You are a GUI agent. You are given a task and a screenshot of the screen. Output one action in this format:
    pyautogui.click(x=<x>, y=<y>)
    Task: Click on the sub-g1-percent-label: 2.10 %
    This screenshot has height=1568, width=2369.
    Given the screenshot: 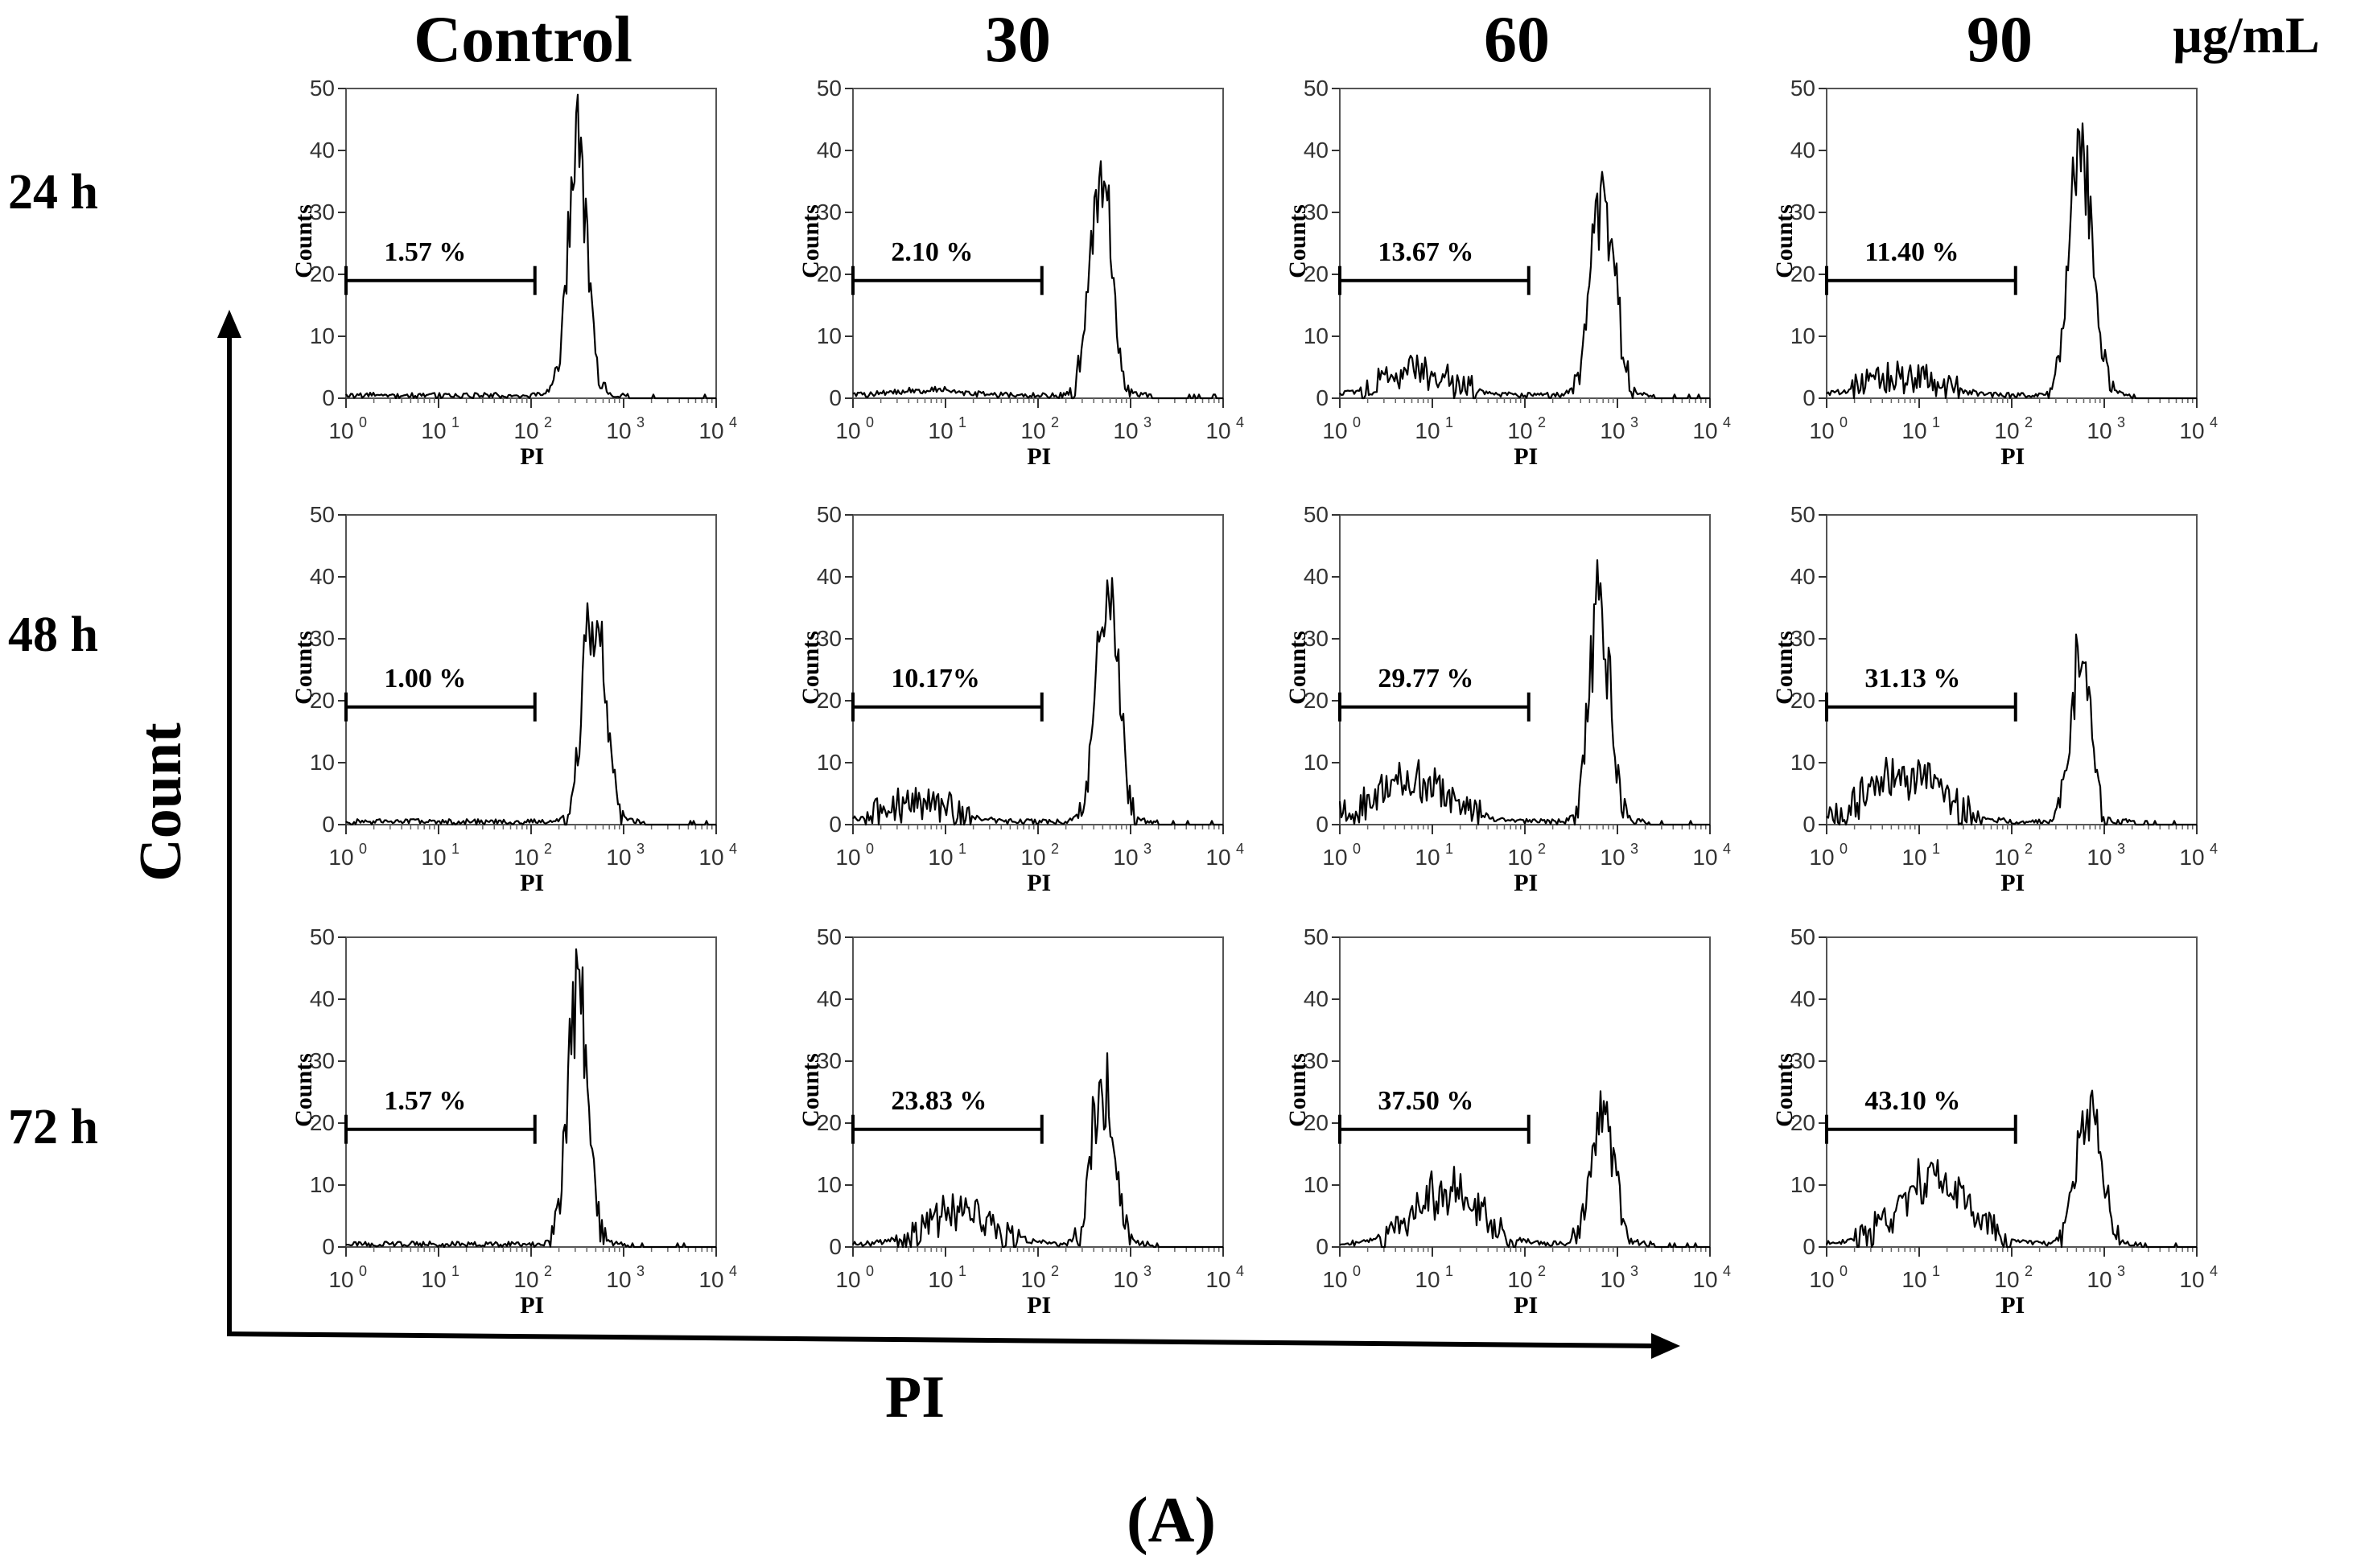 What is the action you would take?
    pyautogui.click(x=932, y=252)
    